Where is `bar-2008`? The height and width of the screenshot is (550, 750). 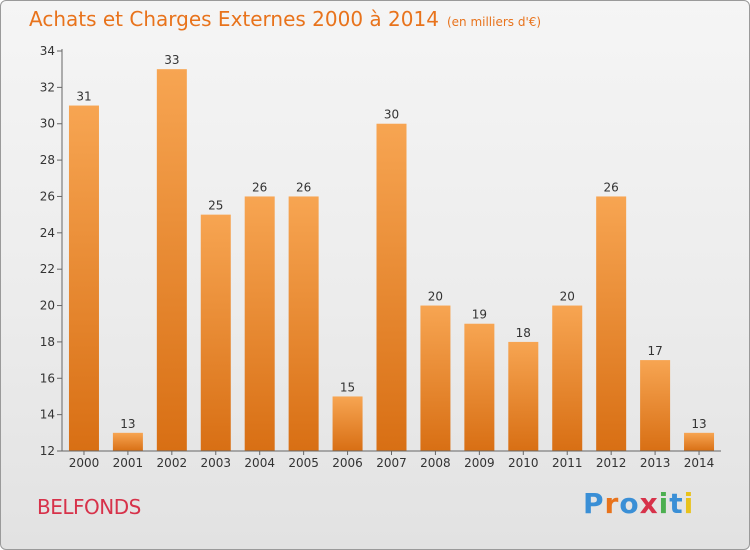 bar-2008 is located at coordinates (435, 378).